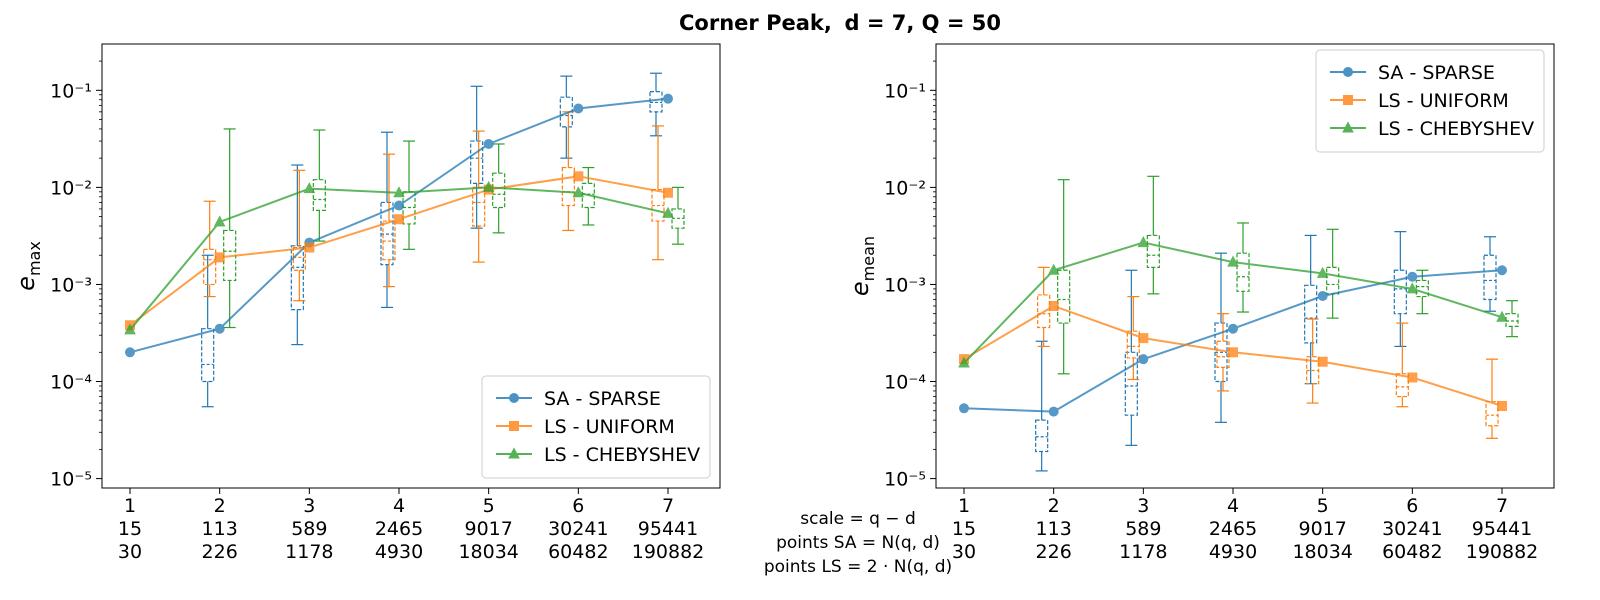  What do you see at coordinates (488, 529) in the screenshot?
I see `x-tick-label: 9017` at bounding box center [488, 529].